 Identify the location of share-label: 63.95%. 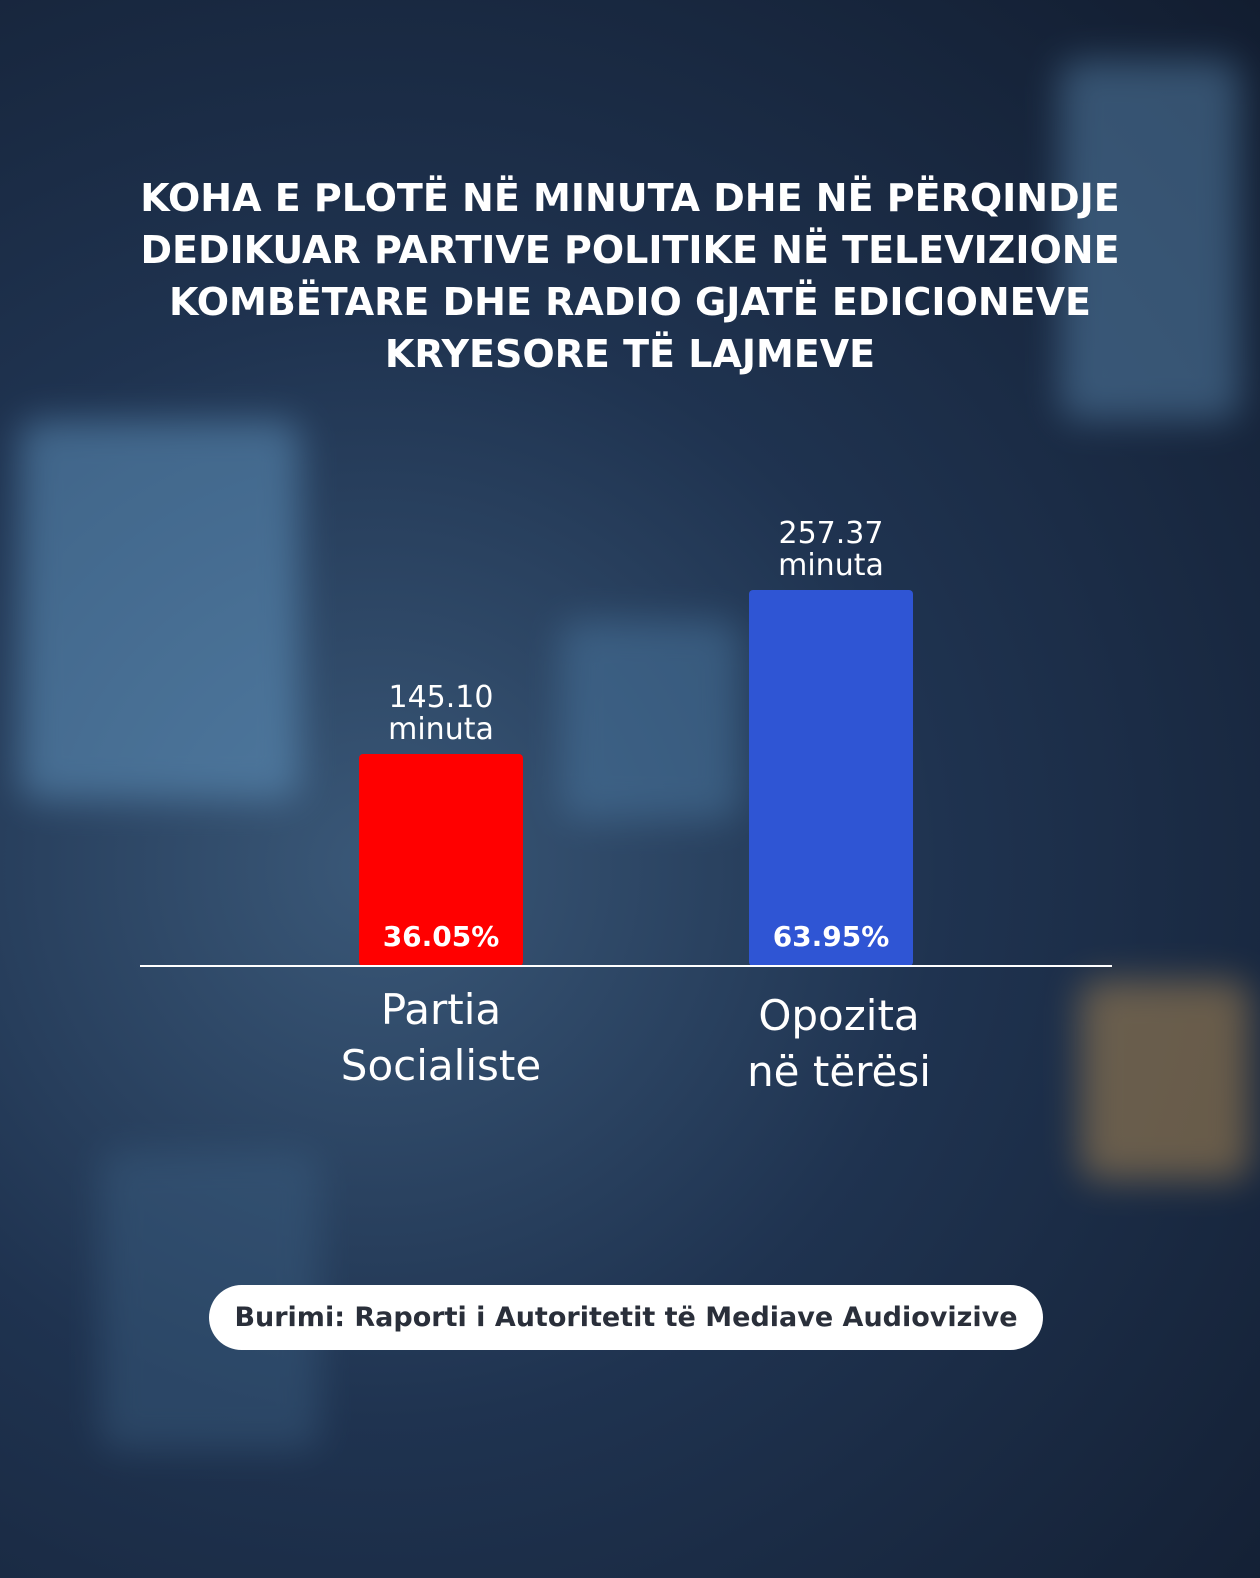
(831, 936).